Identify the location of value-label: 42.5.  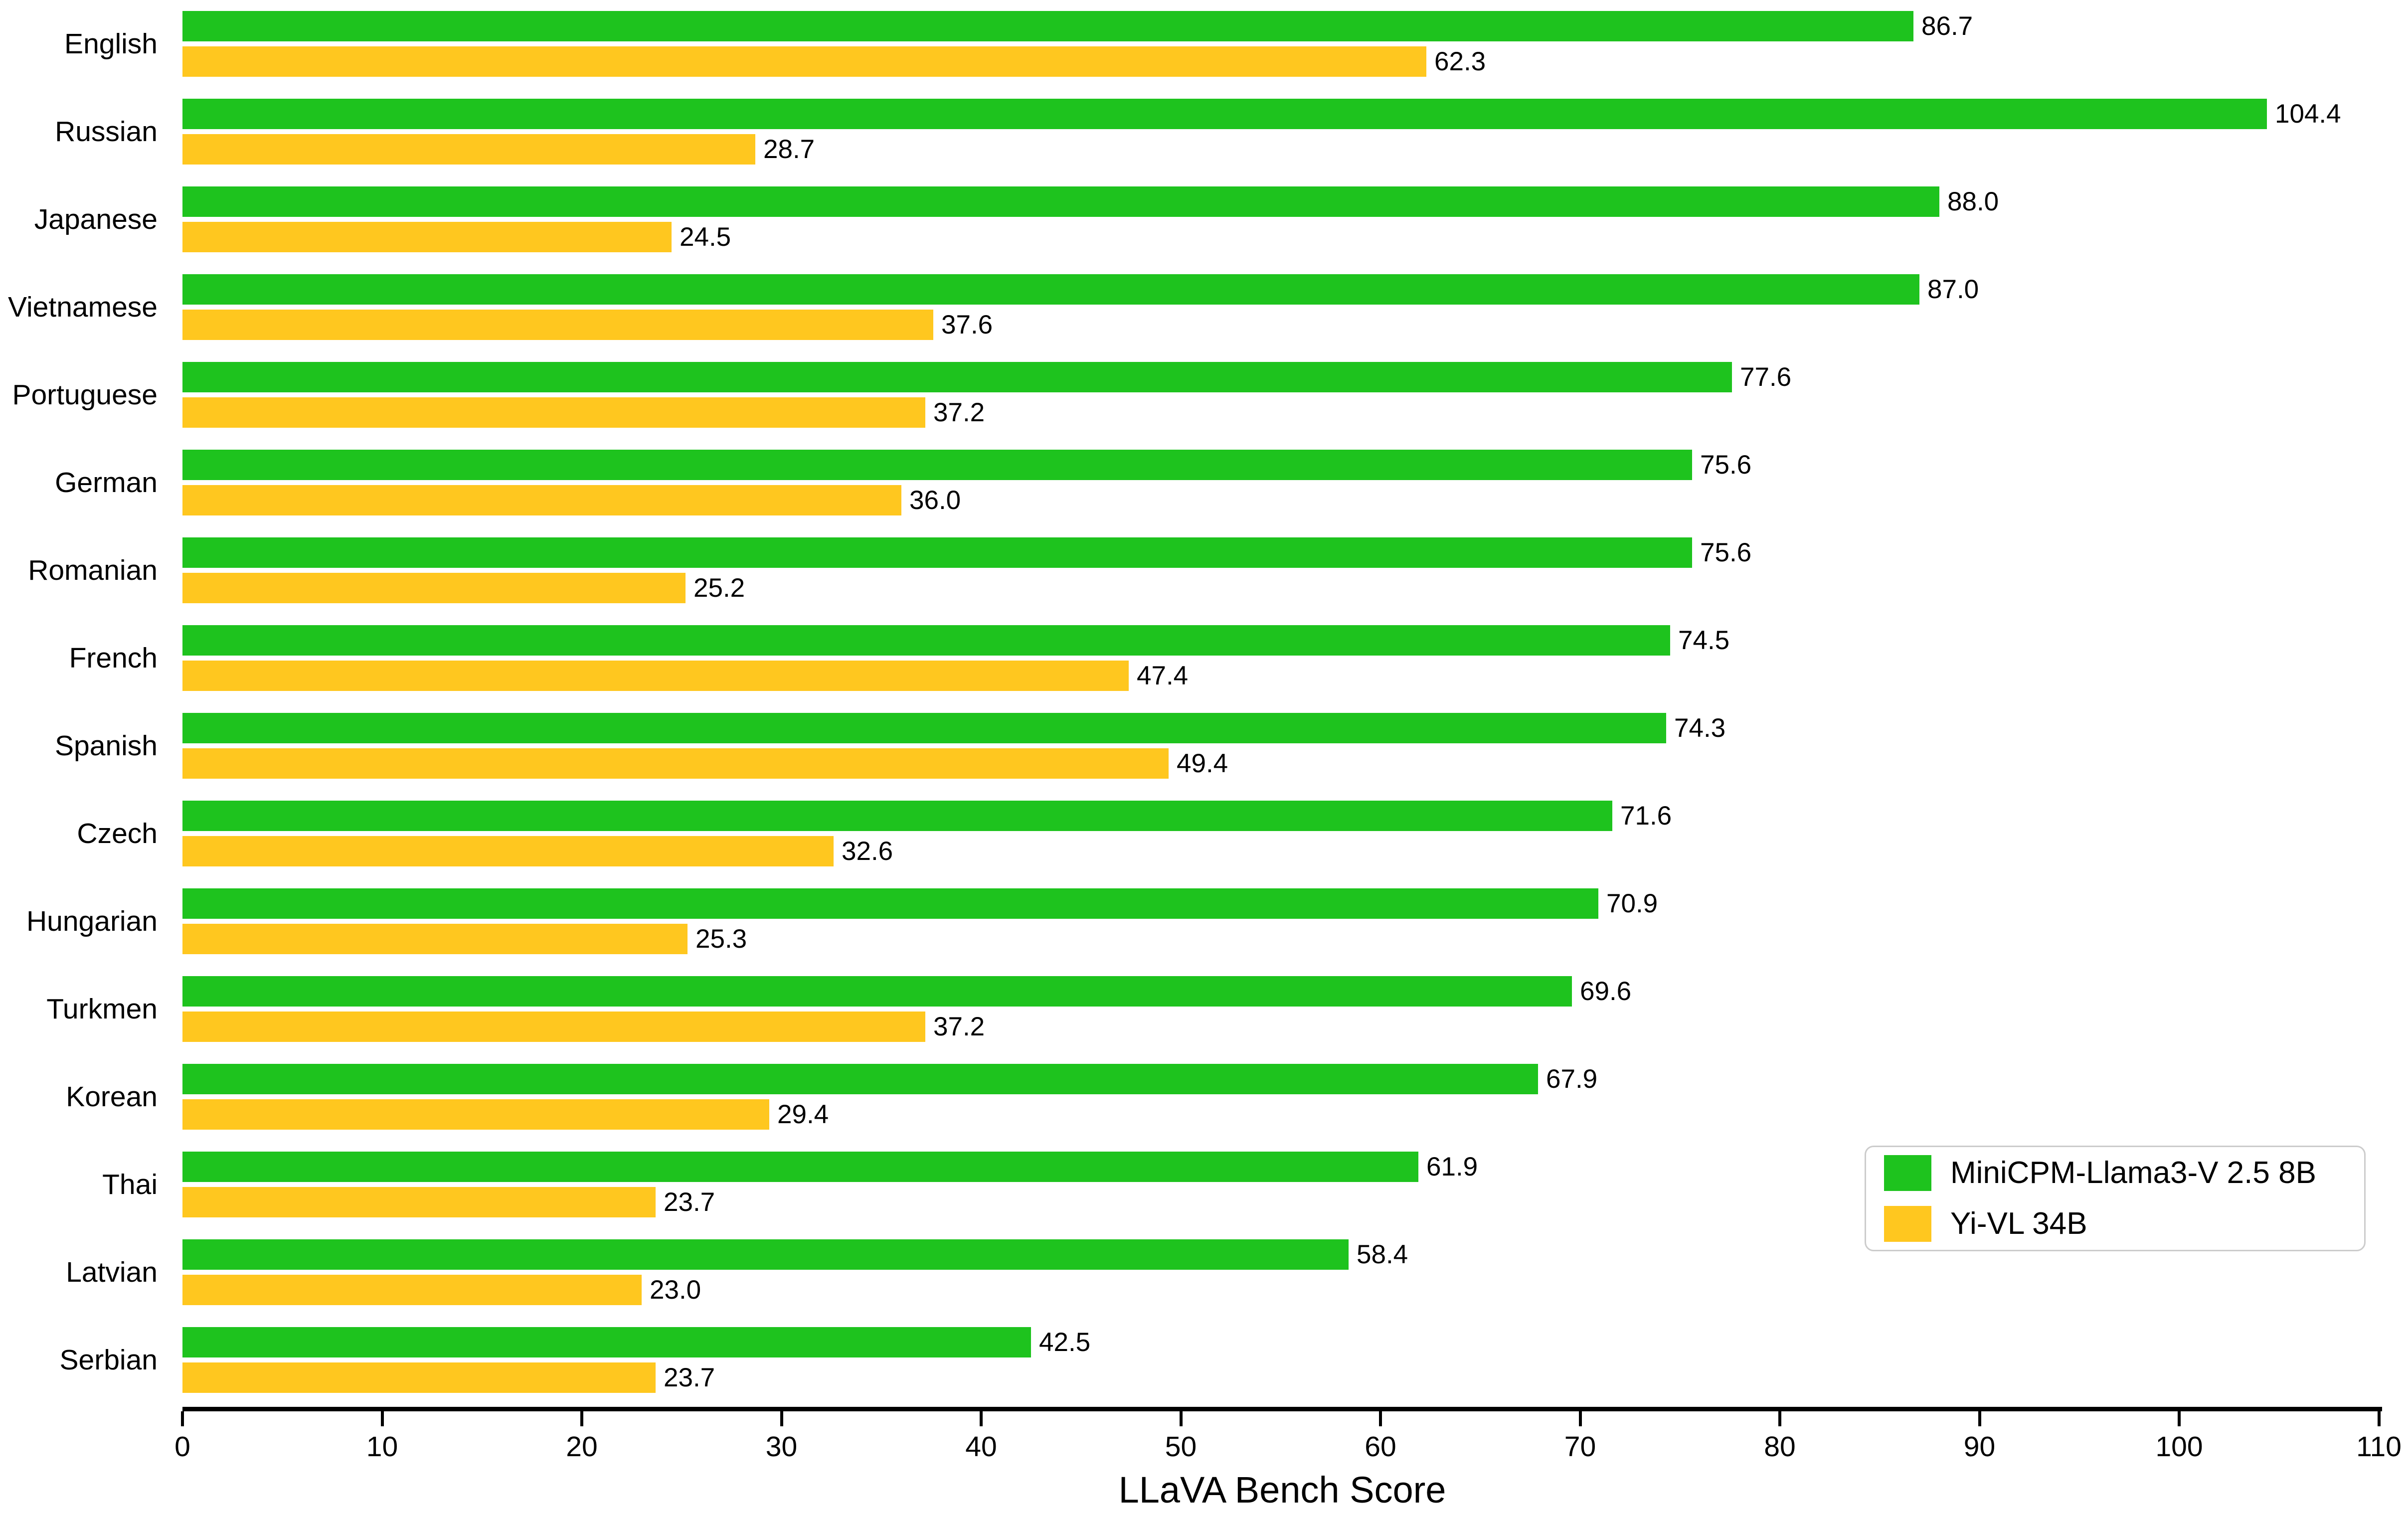
(1065, 1342).